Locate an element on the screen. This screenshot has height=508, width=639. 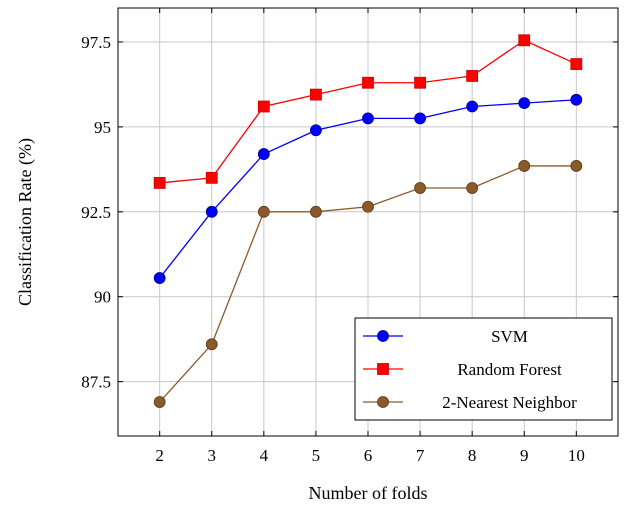
y-axis-label: Classification Rate (%) is located at coordinates (25, 222).